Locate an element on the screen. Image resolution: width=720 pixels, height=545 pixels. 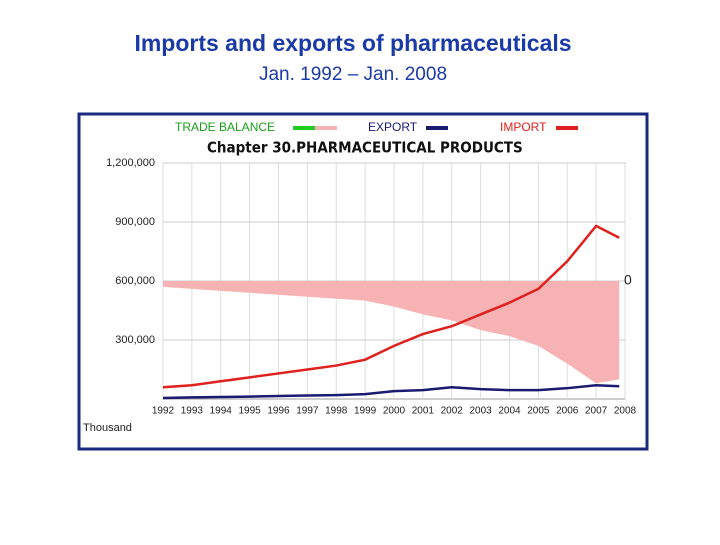
series-line is located at coordinates (391, 391).